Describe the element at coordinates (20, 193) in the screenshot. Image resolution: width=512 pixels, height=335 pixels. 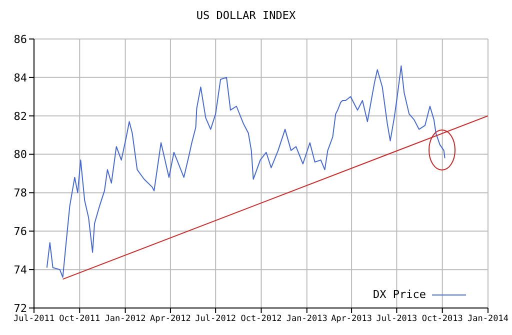
I see `y-tick-label: 78` at that location.